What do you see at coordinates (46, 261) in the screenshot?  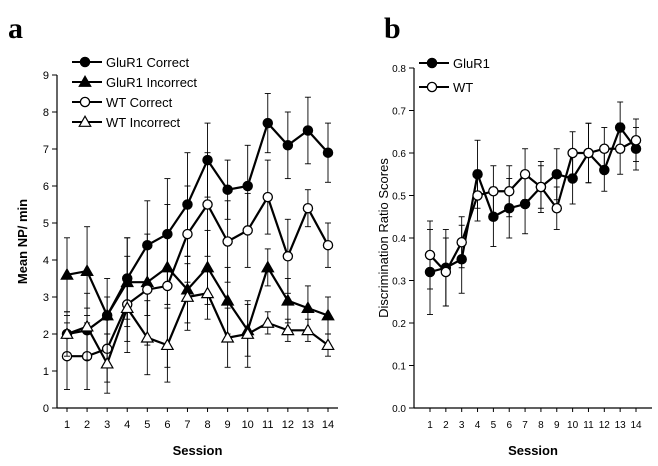 I see `y-tick-label: 4` at bounding box center [46, 261].